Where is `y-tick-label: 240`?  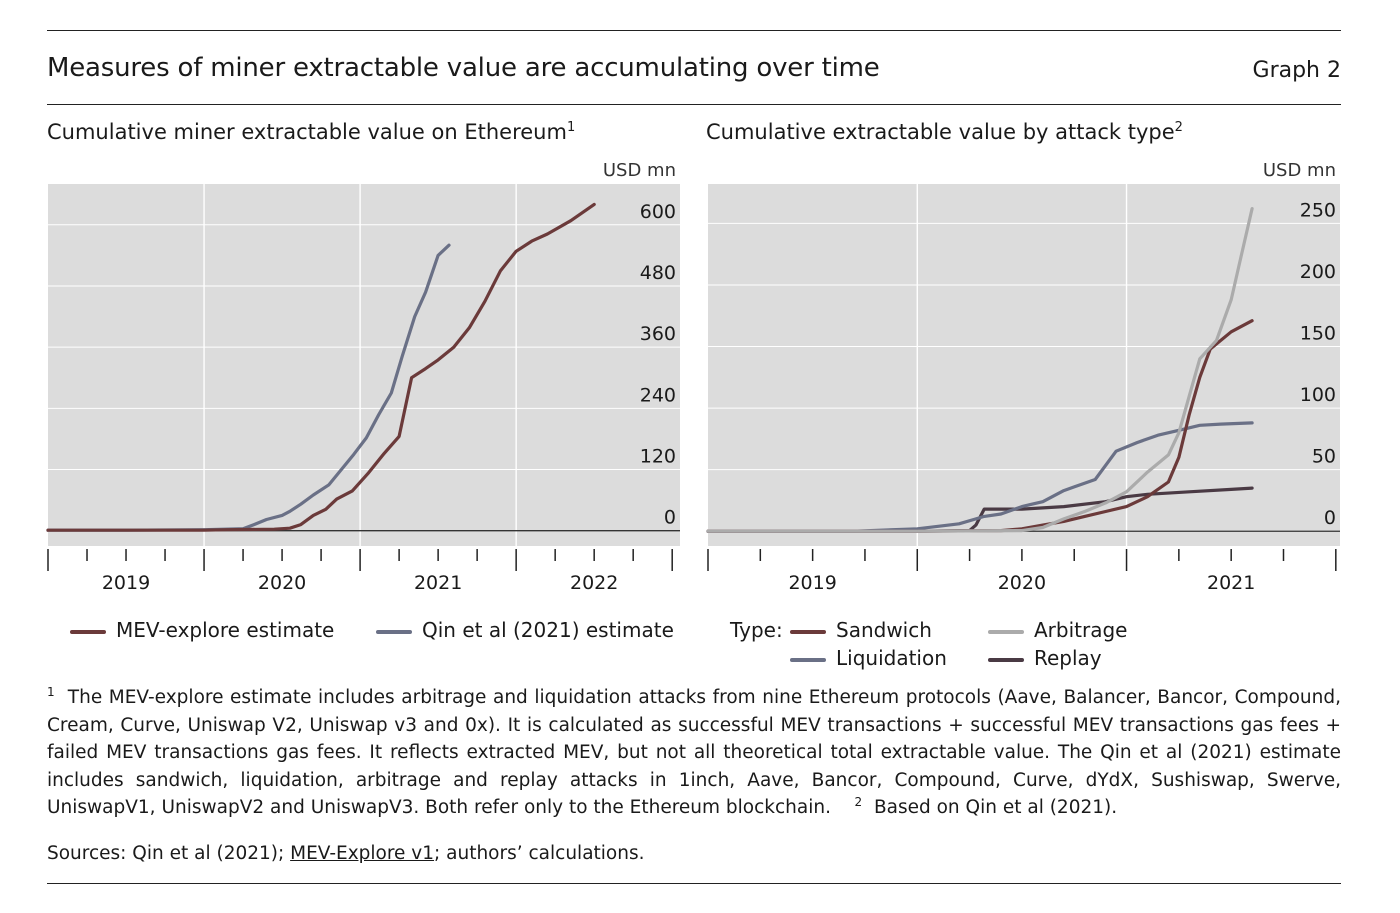 y-tick-label: 240 is located at coordinates (658, 395).